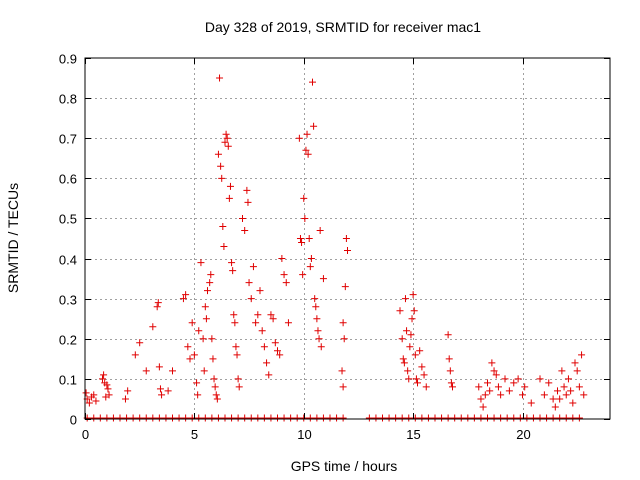 The image size is (640, 480). I want to click on x-tick-label: 0, so click(85, 434).